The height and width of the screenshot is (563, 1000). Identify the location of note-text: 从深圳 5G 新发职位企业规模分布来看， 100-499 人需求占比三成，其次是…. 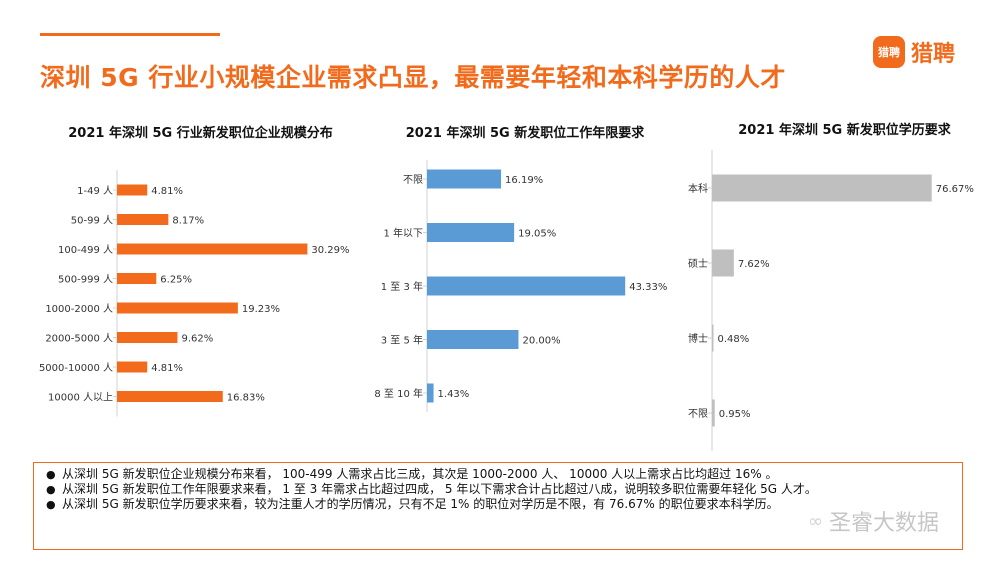
(420, 474).